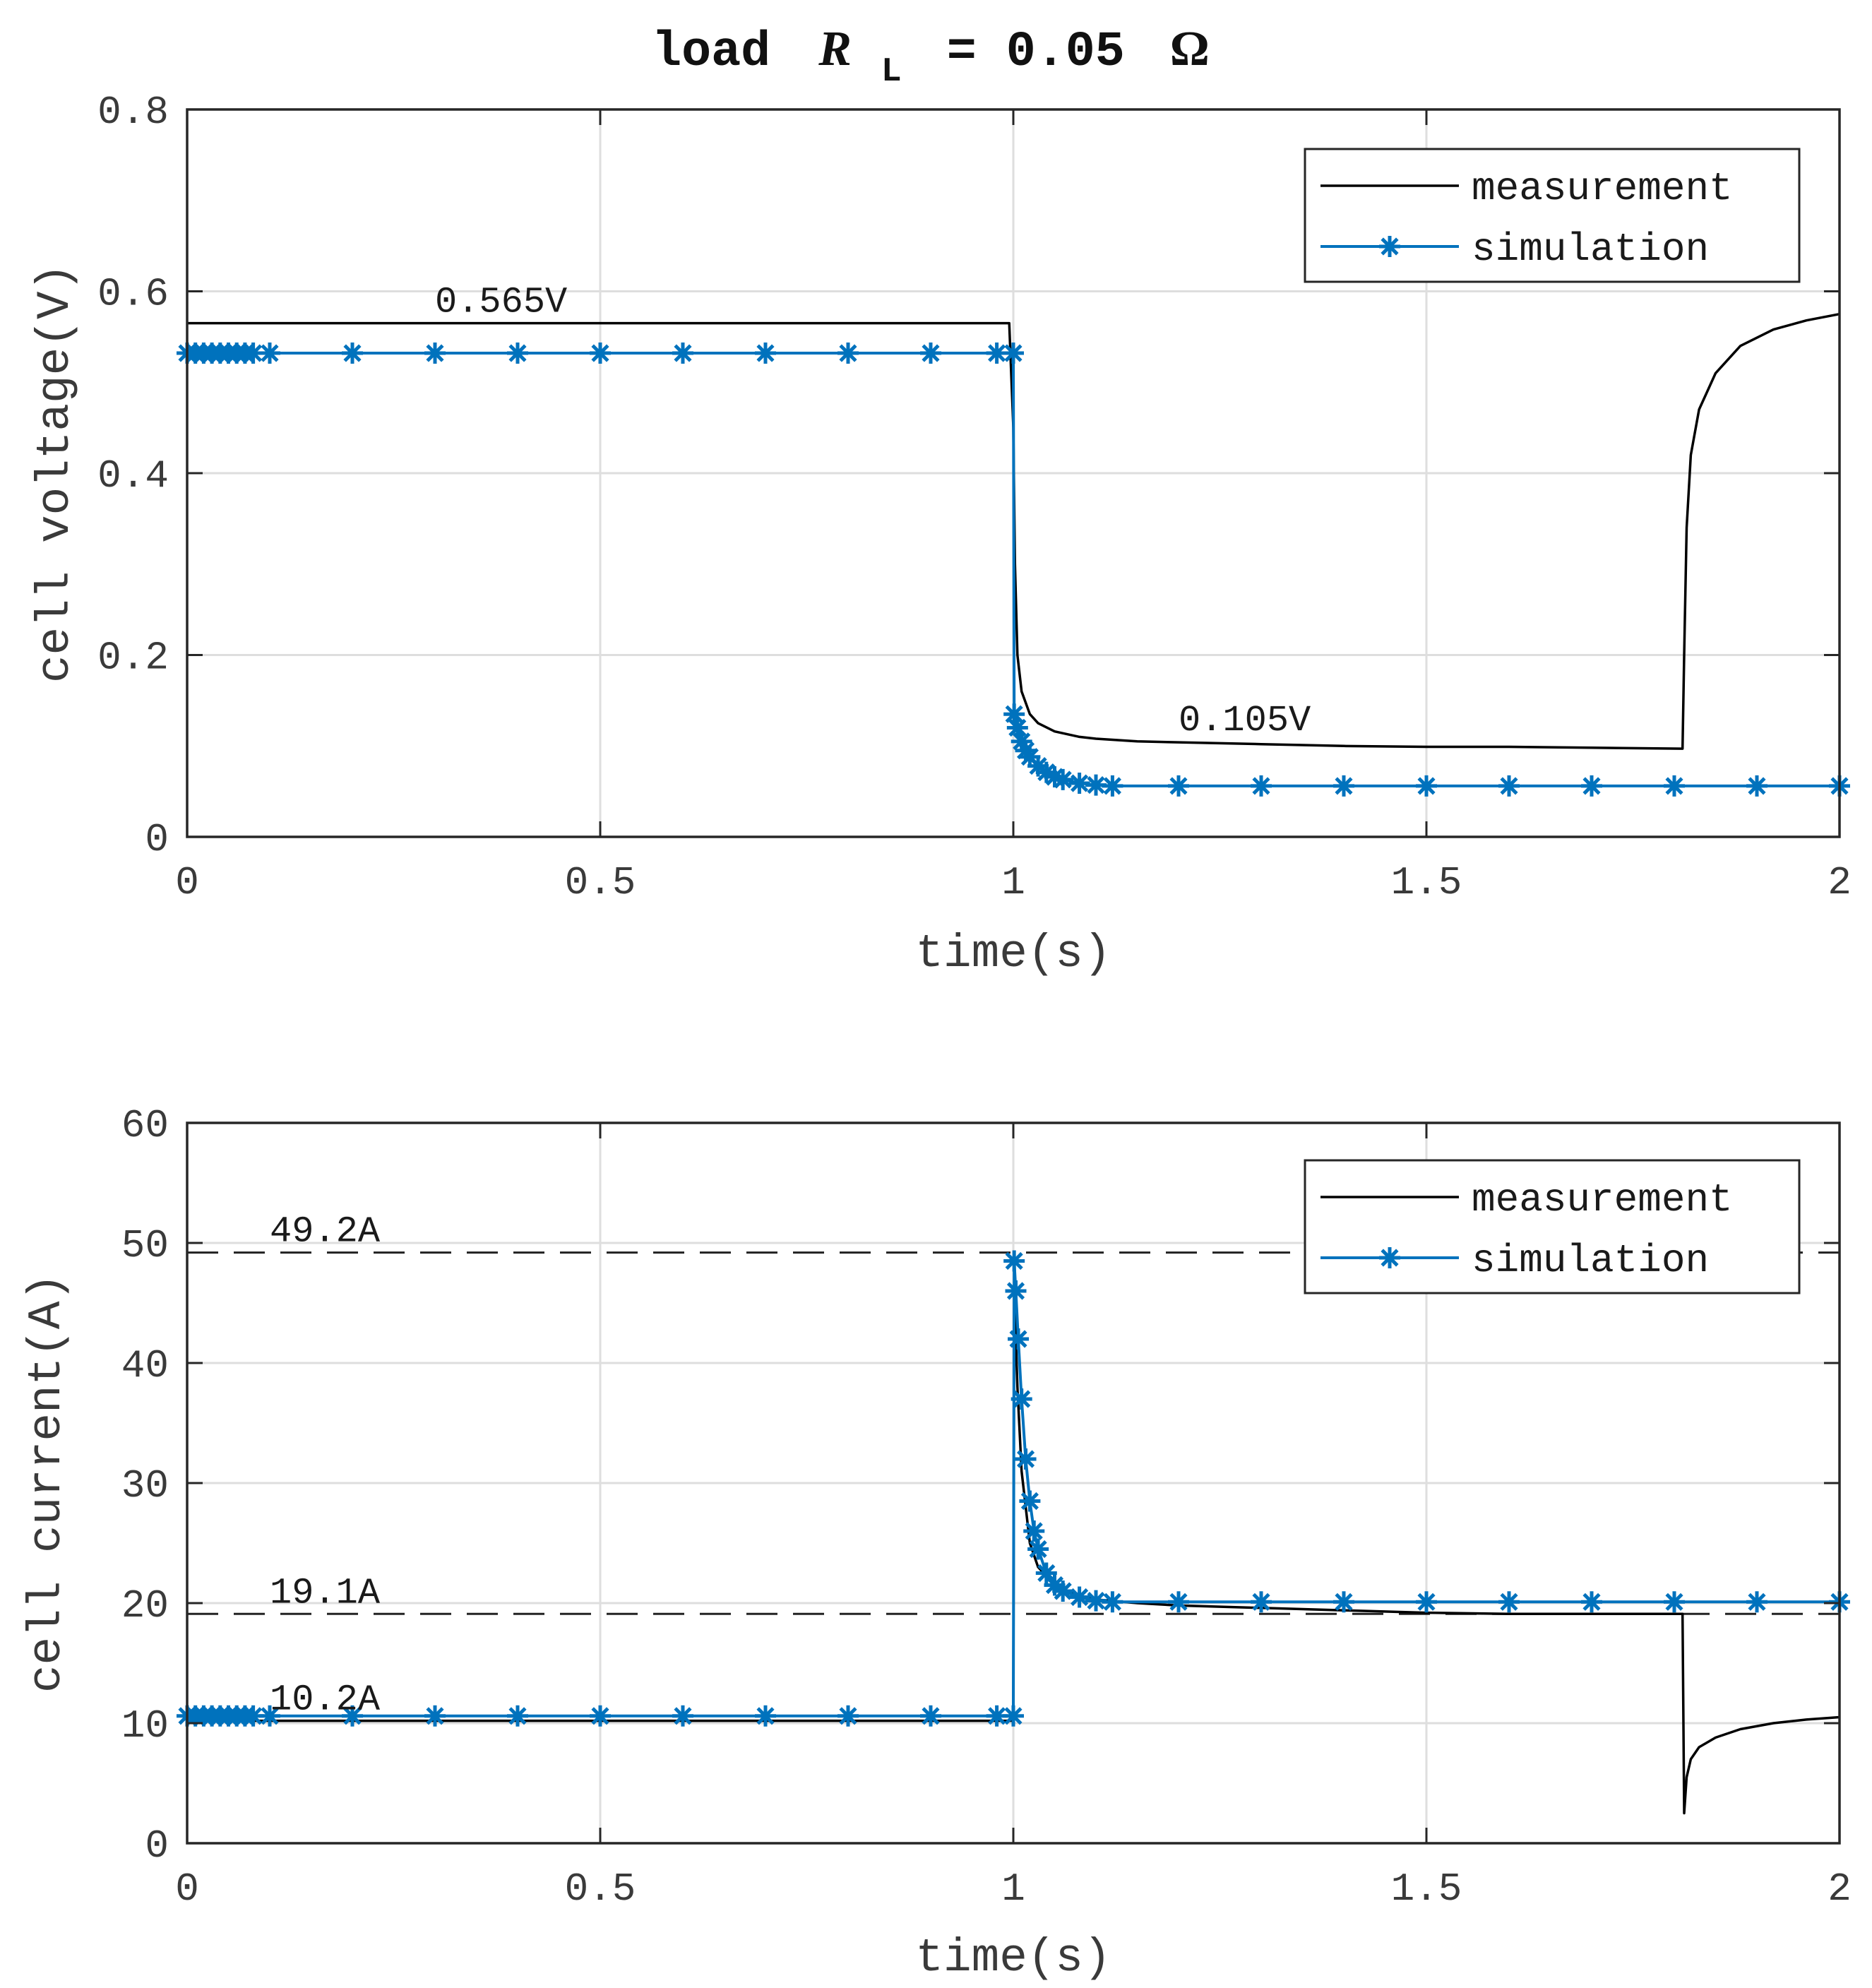 The image size is (1872, 1988). I want to click on y-tick-label: 10, so click(145, 1726).